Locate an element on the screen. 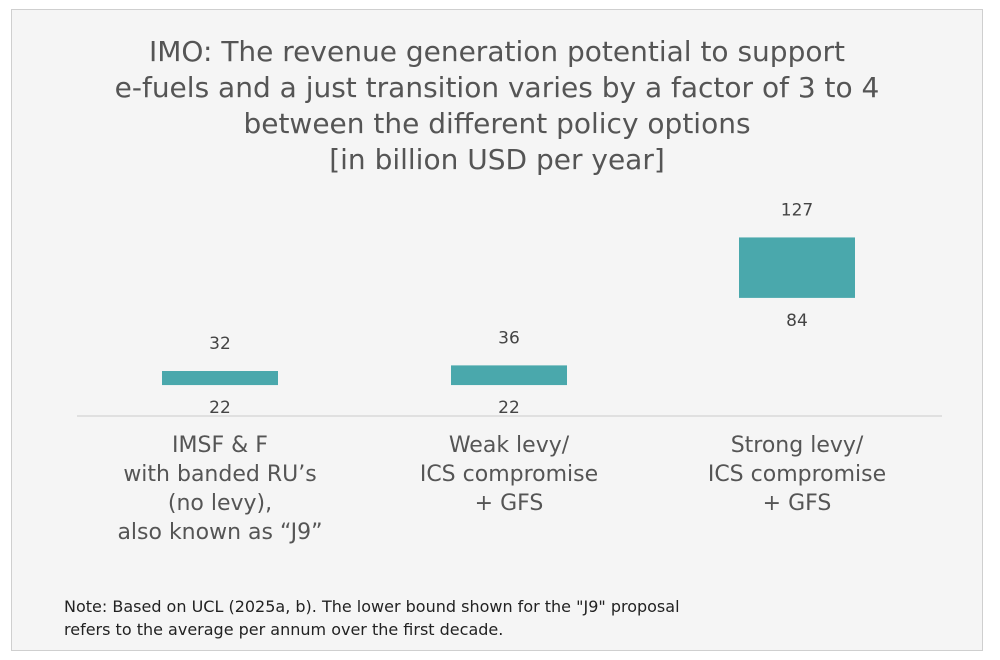  category-label-line: with banded RU’s is located at coordinates (219, 474).